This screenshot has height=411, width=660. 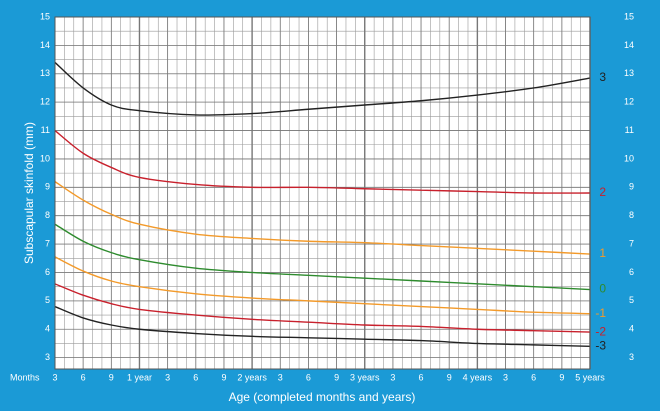 What do you see at coordinates (139, 377) in the screenshot?
I see `x-tick-label: 1 year` at bounding box center [139, 377].